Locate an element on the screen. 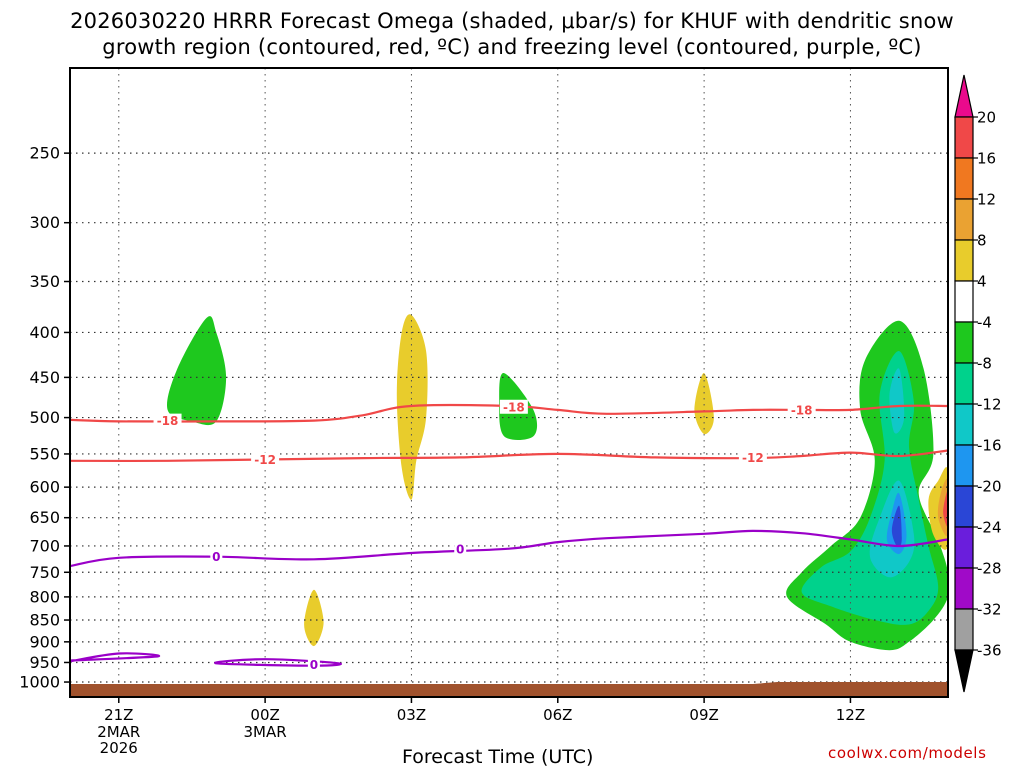 Image resolution: width=1024 pixels, height=768 pixels. colorbar-bin-m32_m28 is located at coordinates (964, 588).